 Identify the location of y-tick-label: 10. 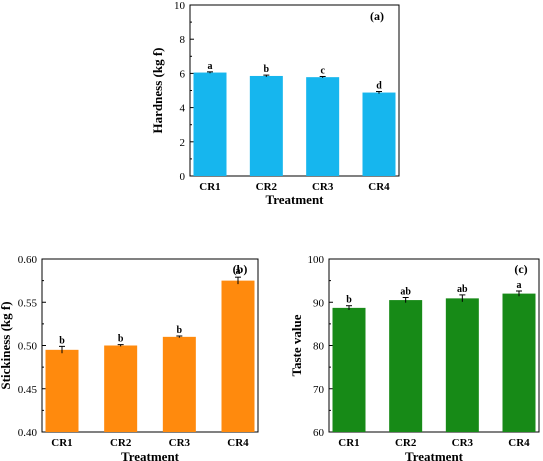
(180, 6).